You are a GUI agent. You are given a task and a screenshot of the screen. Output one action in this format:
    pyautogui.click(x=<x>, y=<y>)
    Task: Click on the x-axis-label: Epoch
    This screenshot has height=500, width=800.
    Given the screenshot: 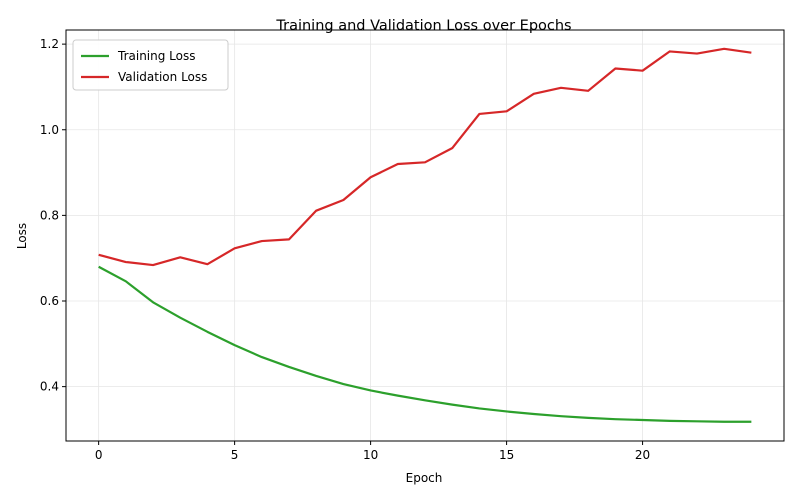 What is the action you would take?
    pyautogui.click(x=424, y=478)
    